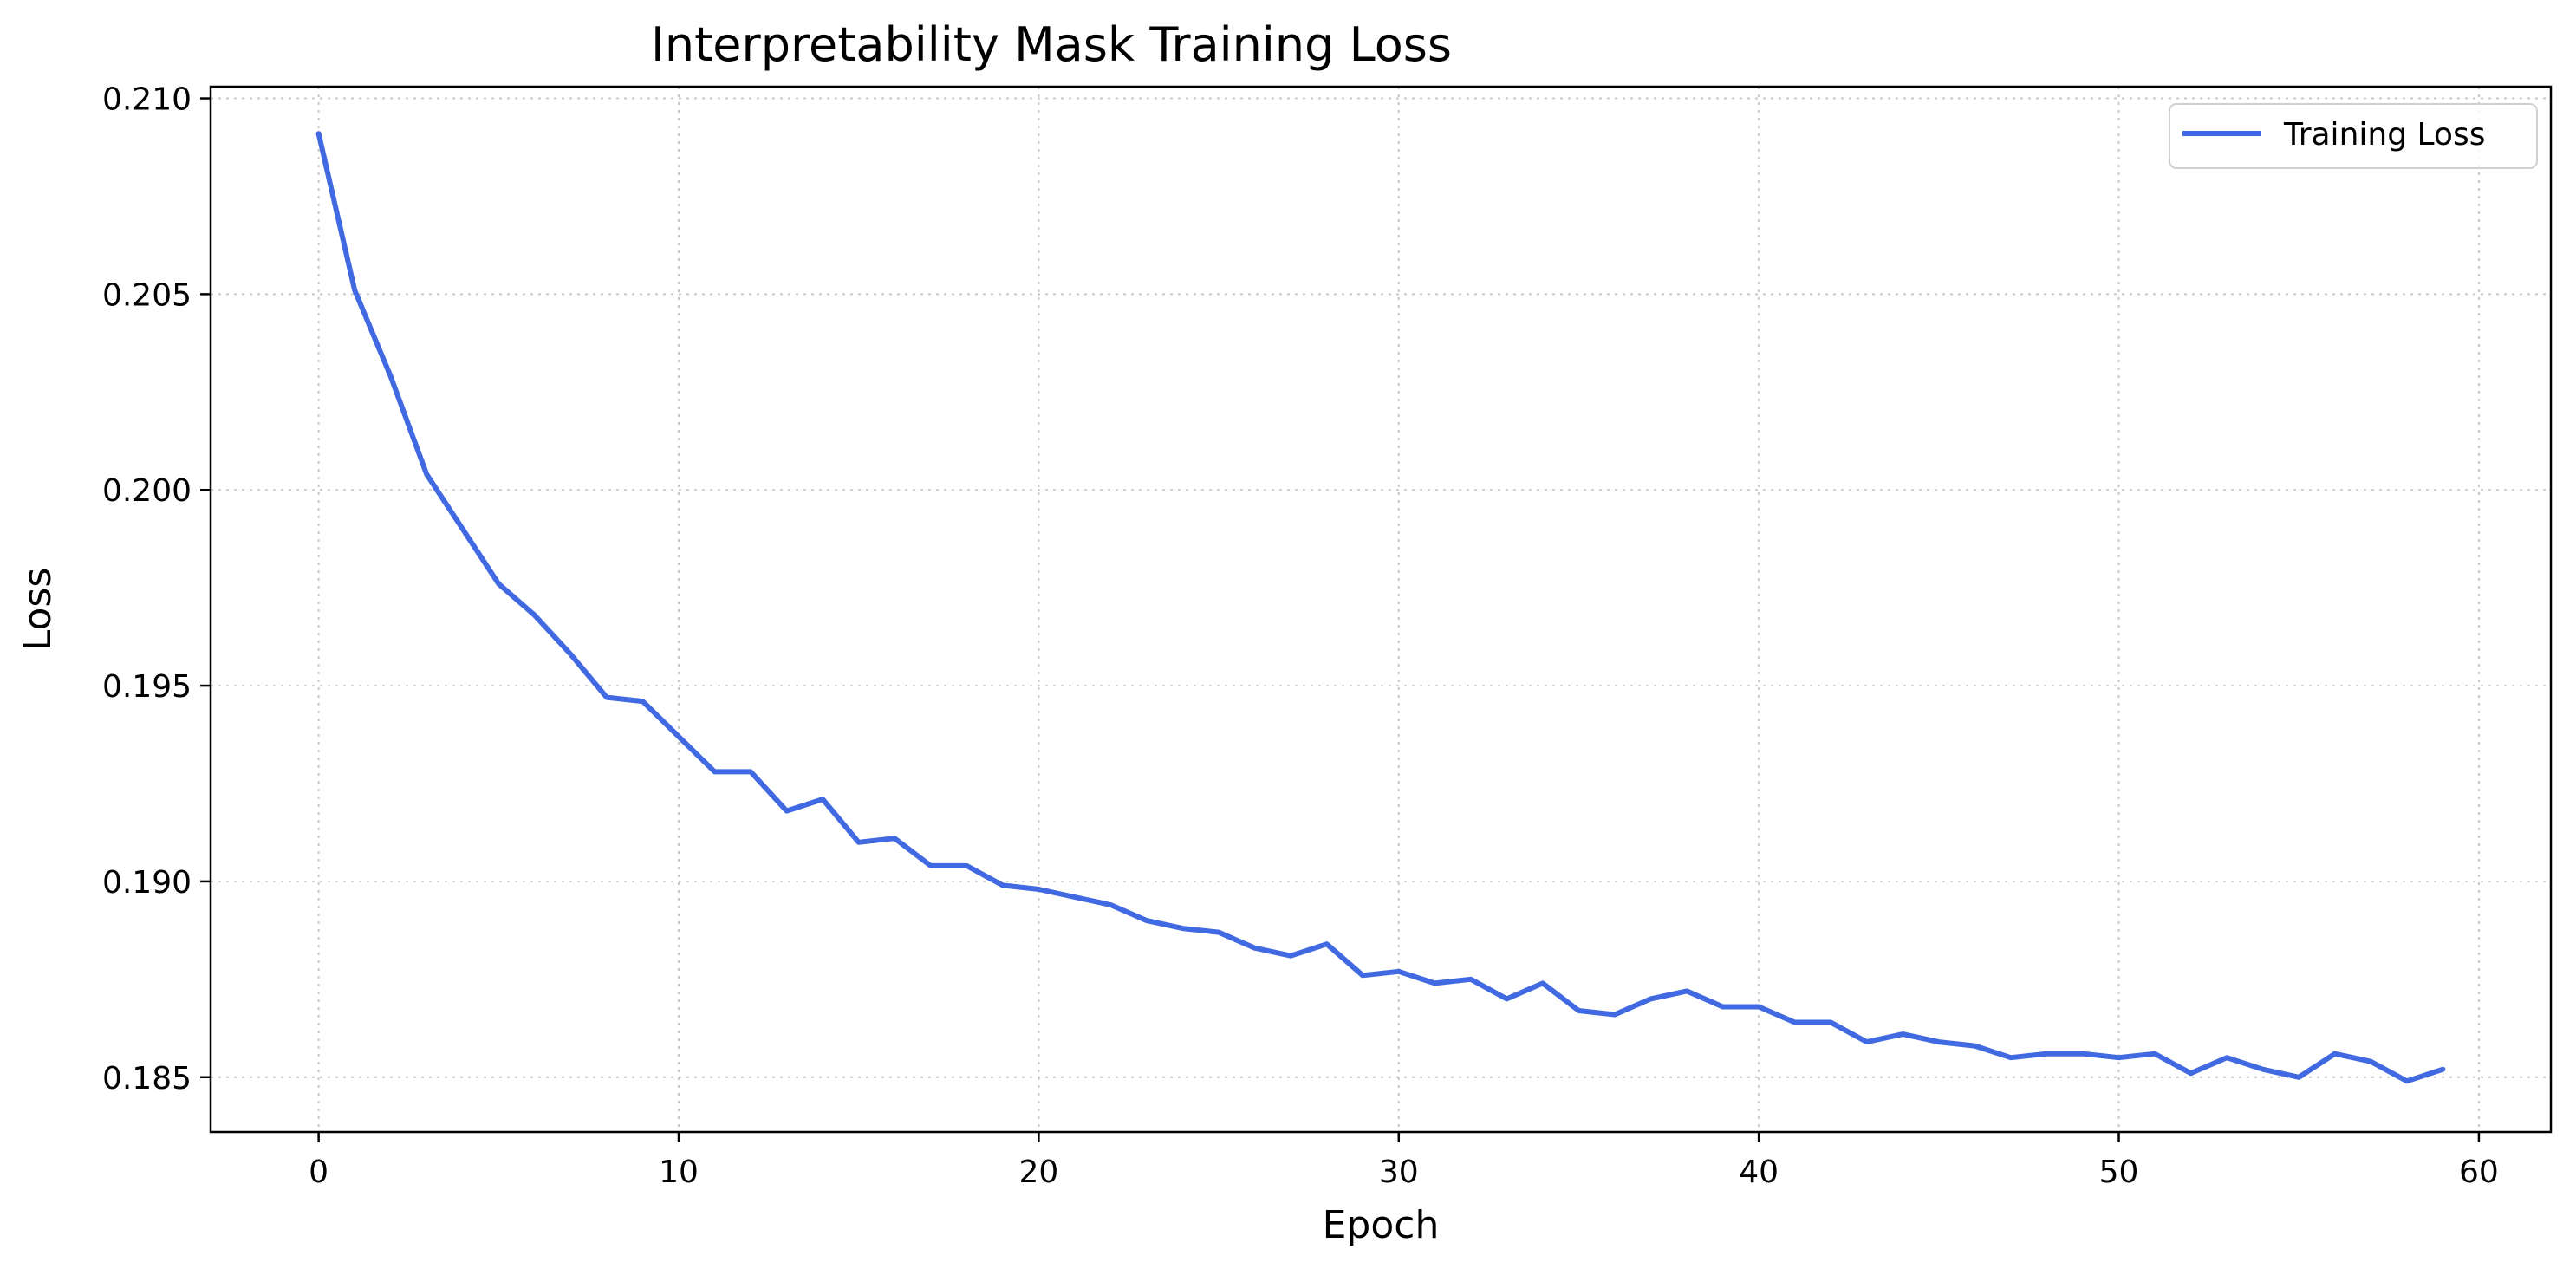  What do you see at coordinates (2384, 135) in the screenshot?
I see `legend-label-training-loss: Training Loss` at bounding box center [2384, 135].